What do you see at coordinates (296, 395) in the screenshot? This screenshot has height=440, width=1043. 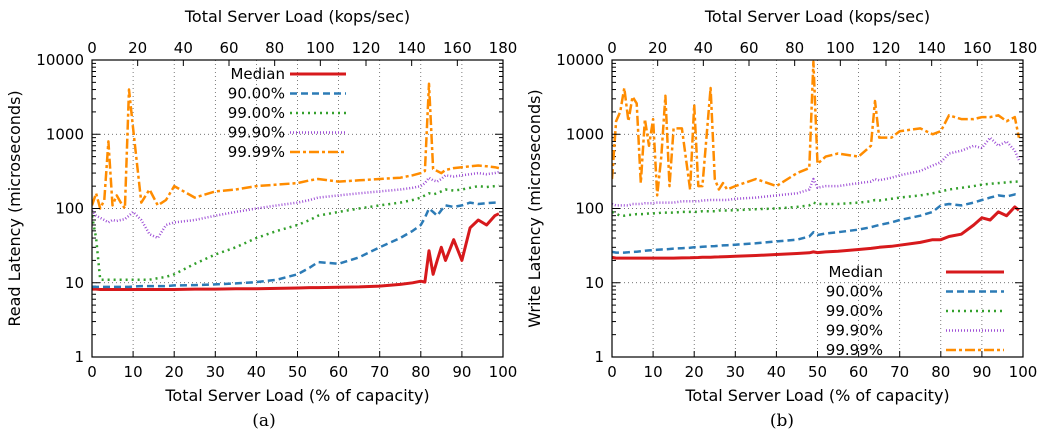 I see `x-axis-title-a: Total Server Load (% of capacity)` at bounding box center [296, 395].